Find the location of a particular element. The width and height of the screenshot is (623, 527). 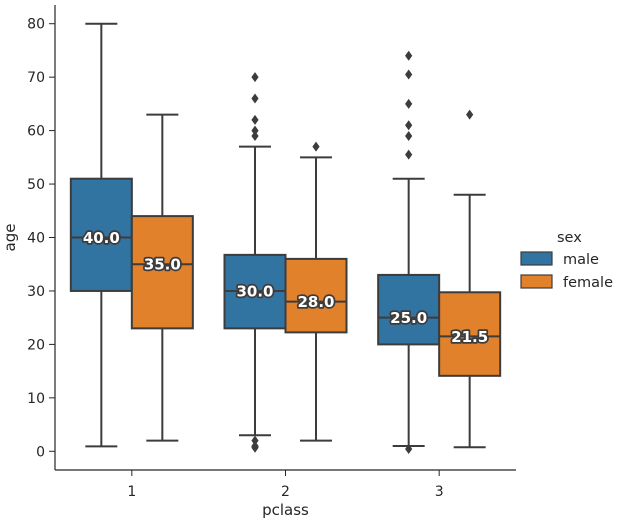

legend-swatch-female is located at coordinates (536, 281).